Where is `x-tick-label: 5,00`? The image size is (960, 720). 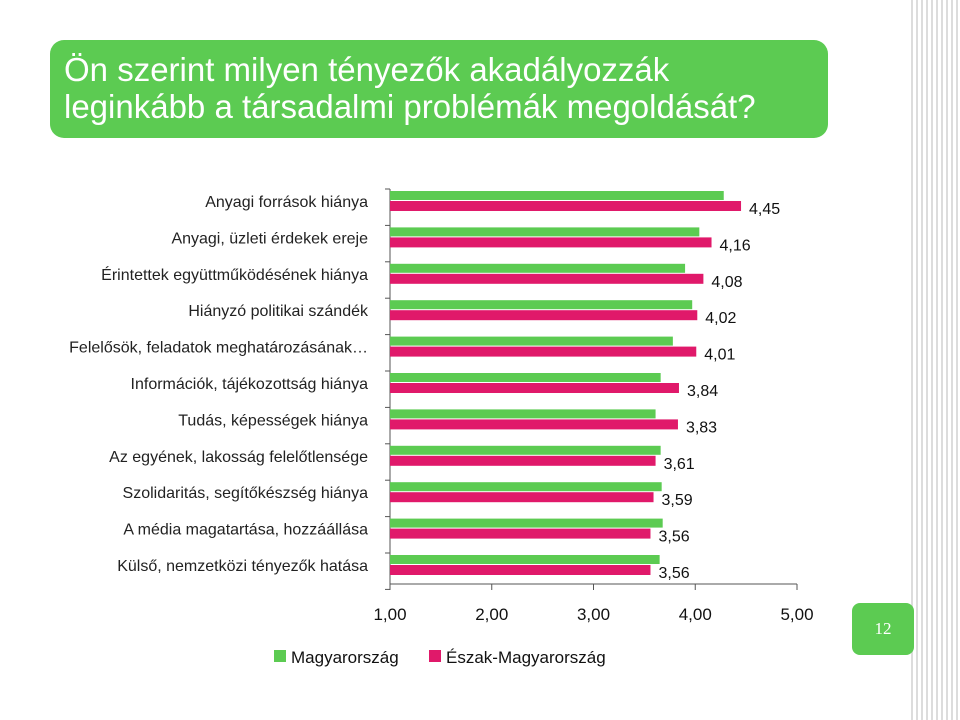
x-tick-label: 5,00 is located at coordinates (796, 614).